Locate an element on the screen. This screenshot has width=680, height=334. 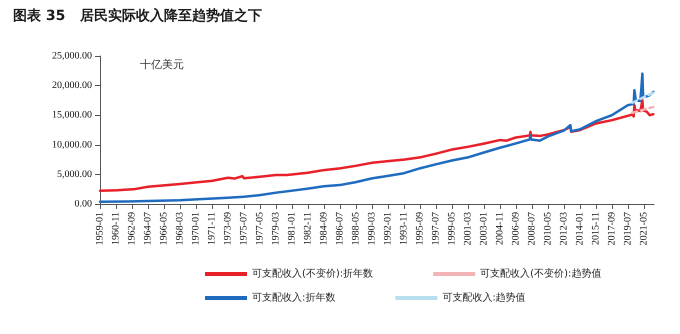
x-tick-label: 2003-01 is located at coordinates (484, 229).